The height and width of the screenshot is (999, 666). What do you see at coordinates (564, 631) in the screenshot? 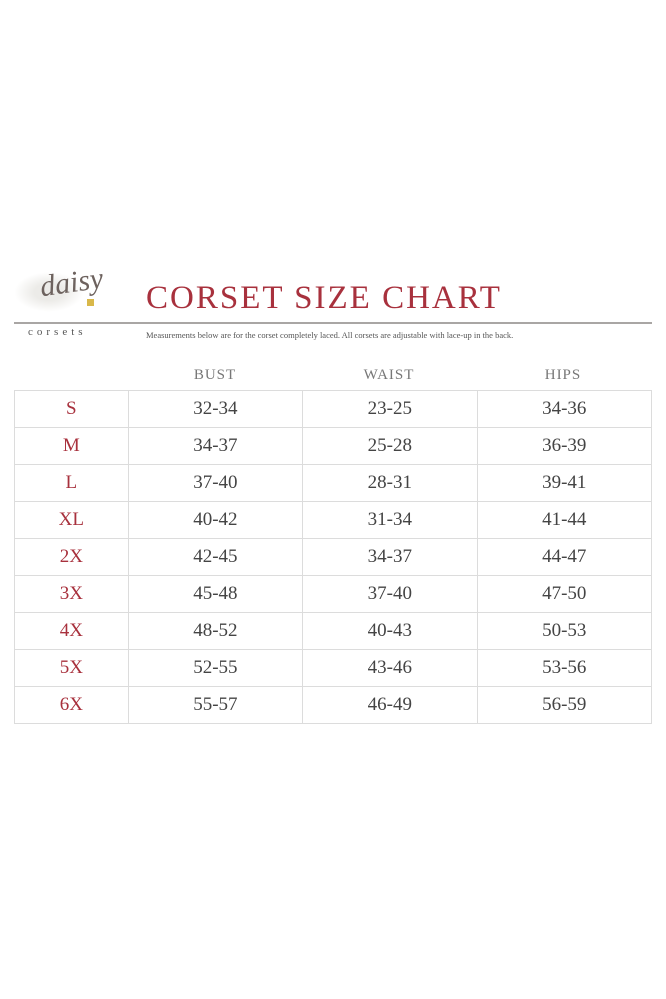
I see `cell-hips: 50-53` at bounding box center [564, 631].